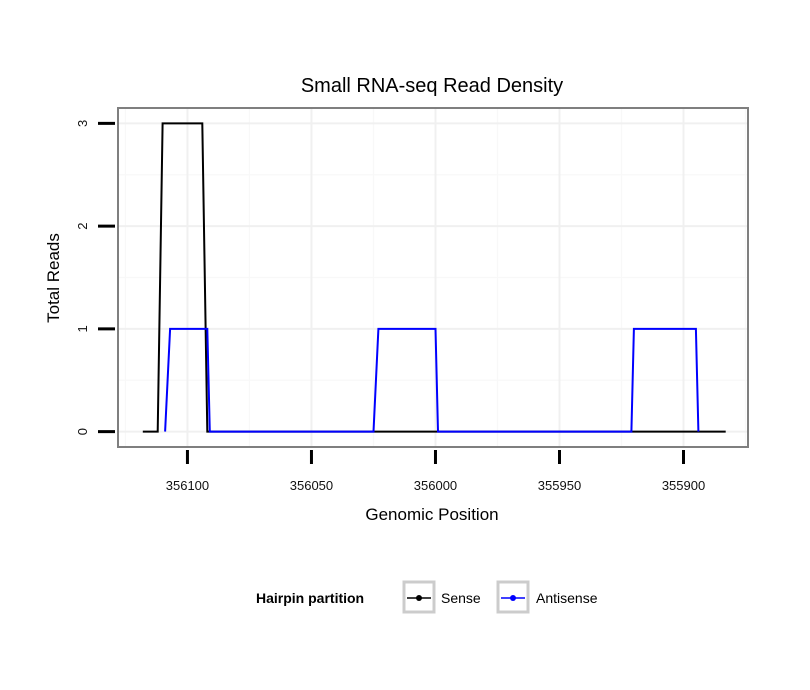 This screenshot has height=690, width=810. I want to click on legend: Hairpin partition Sense Antisense, so click(427, 597).